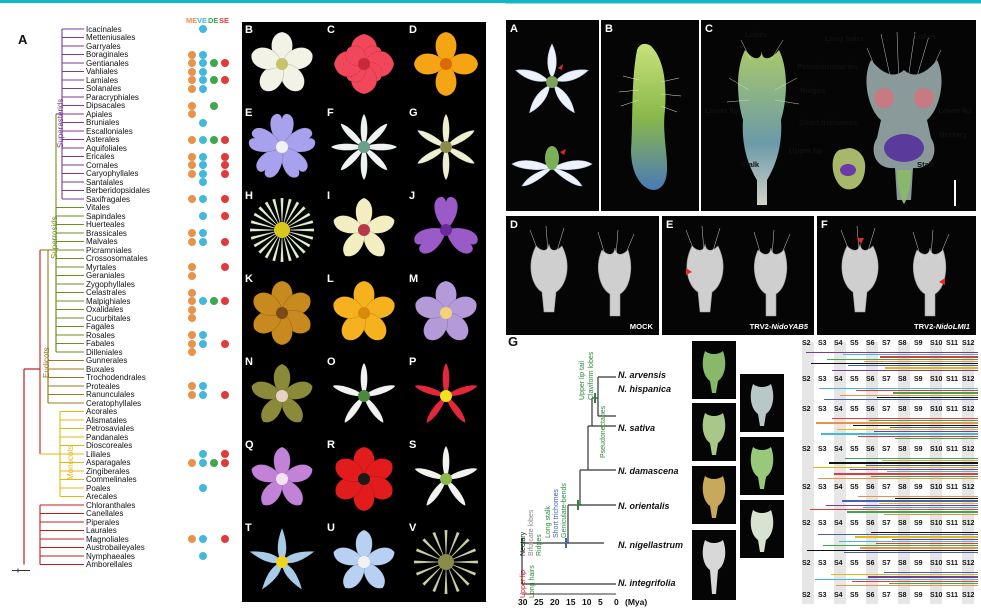  What do you see at coordinates (838, 409) in the screenshot?
I see `stage-label: S4` at bounding box center [838, 409].